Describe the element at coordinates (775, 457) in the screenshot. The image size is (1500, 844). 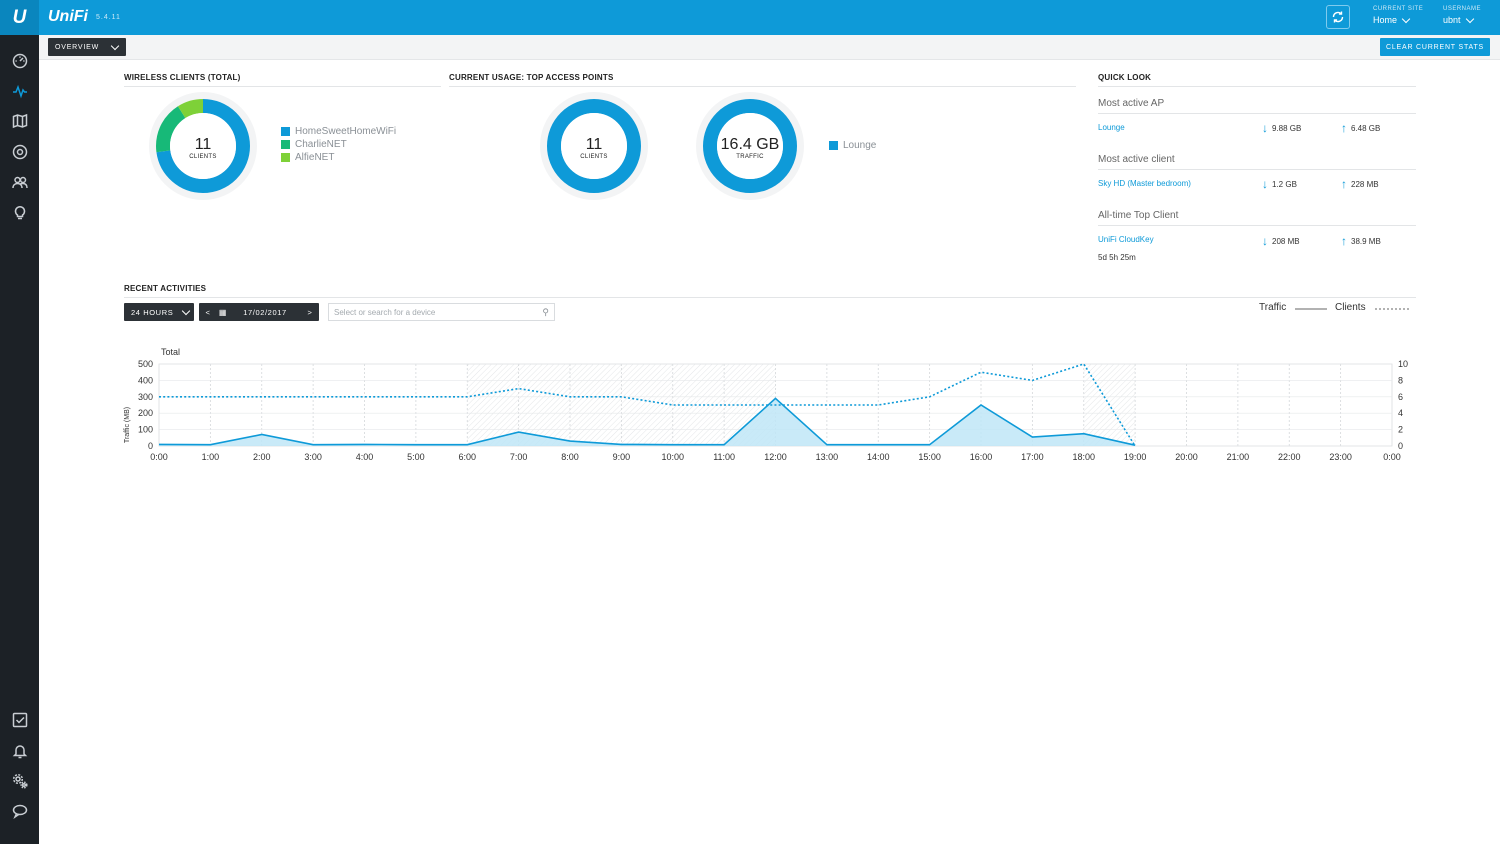
I see `x-tick-label: 12:00` at that location.